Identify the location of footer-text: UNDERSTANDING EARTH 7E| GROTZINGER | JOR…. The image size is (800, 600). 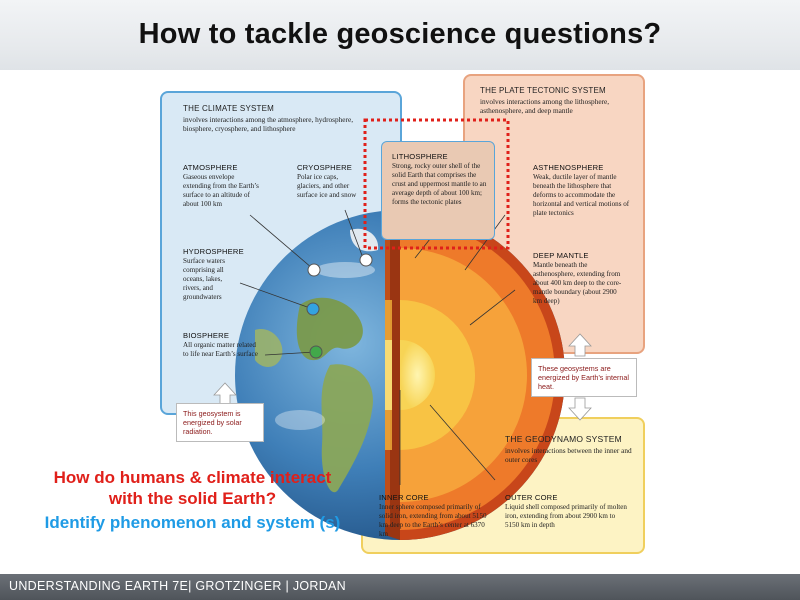
(178, 586).